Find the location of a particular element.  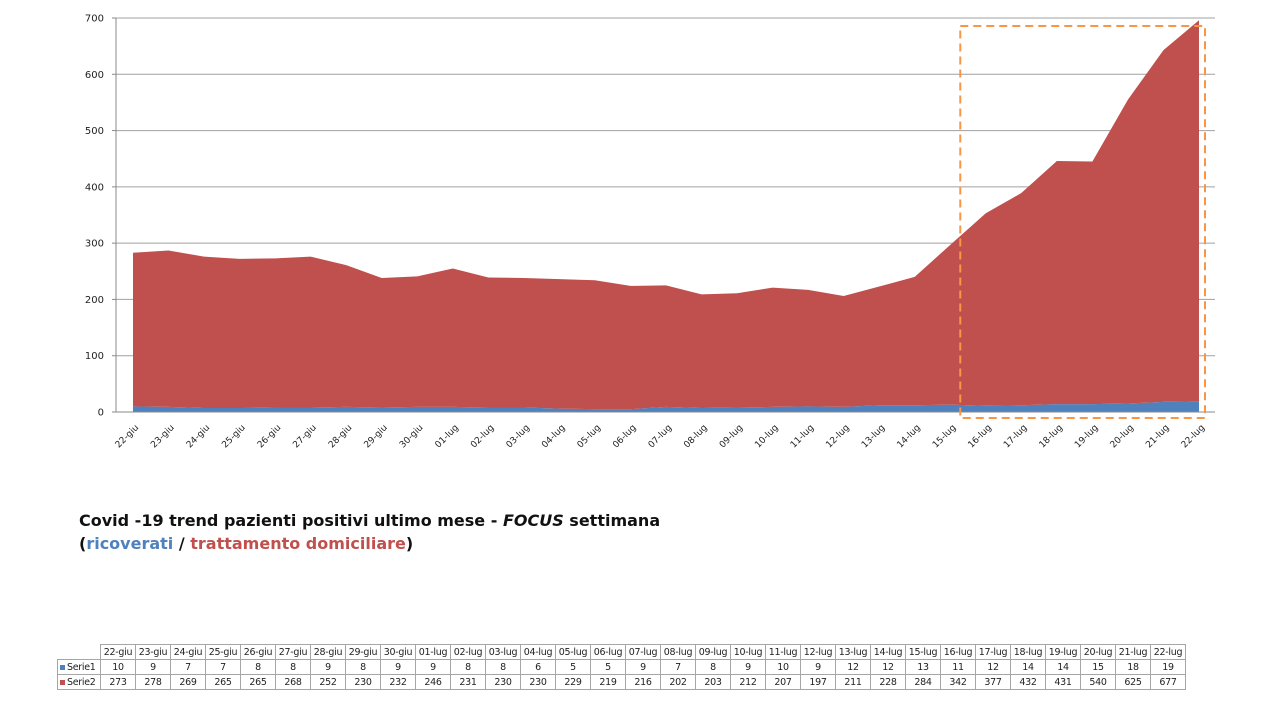

table-cell: 203 is located at coordinates (713, 682).